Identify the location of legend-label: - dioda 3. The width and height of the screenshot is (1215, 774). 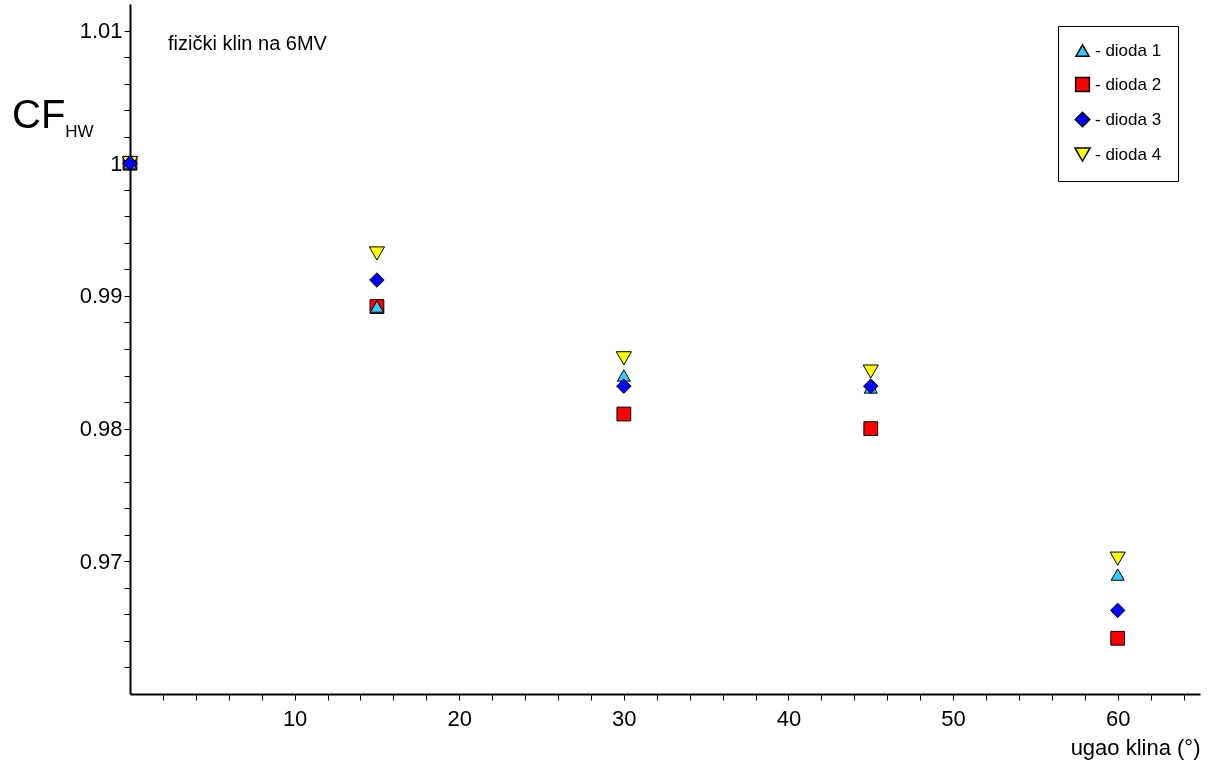
(1128, 119).